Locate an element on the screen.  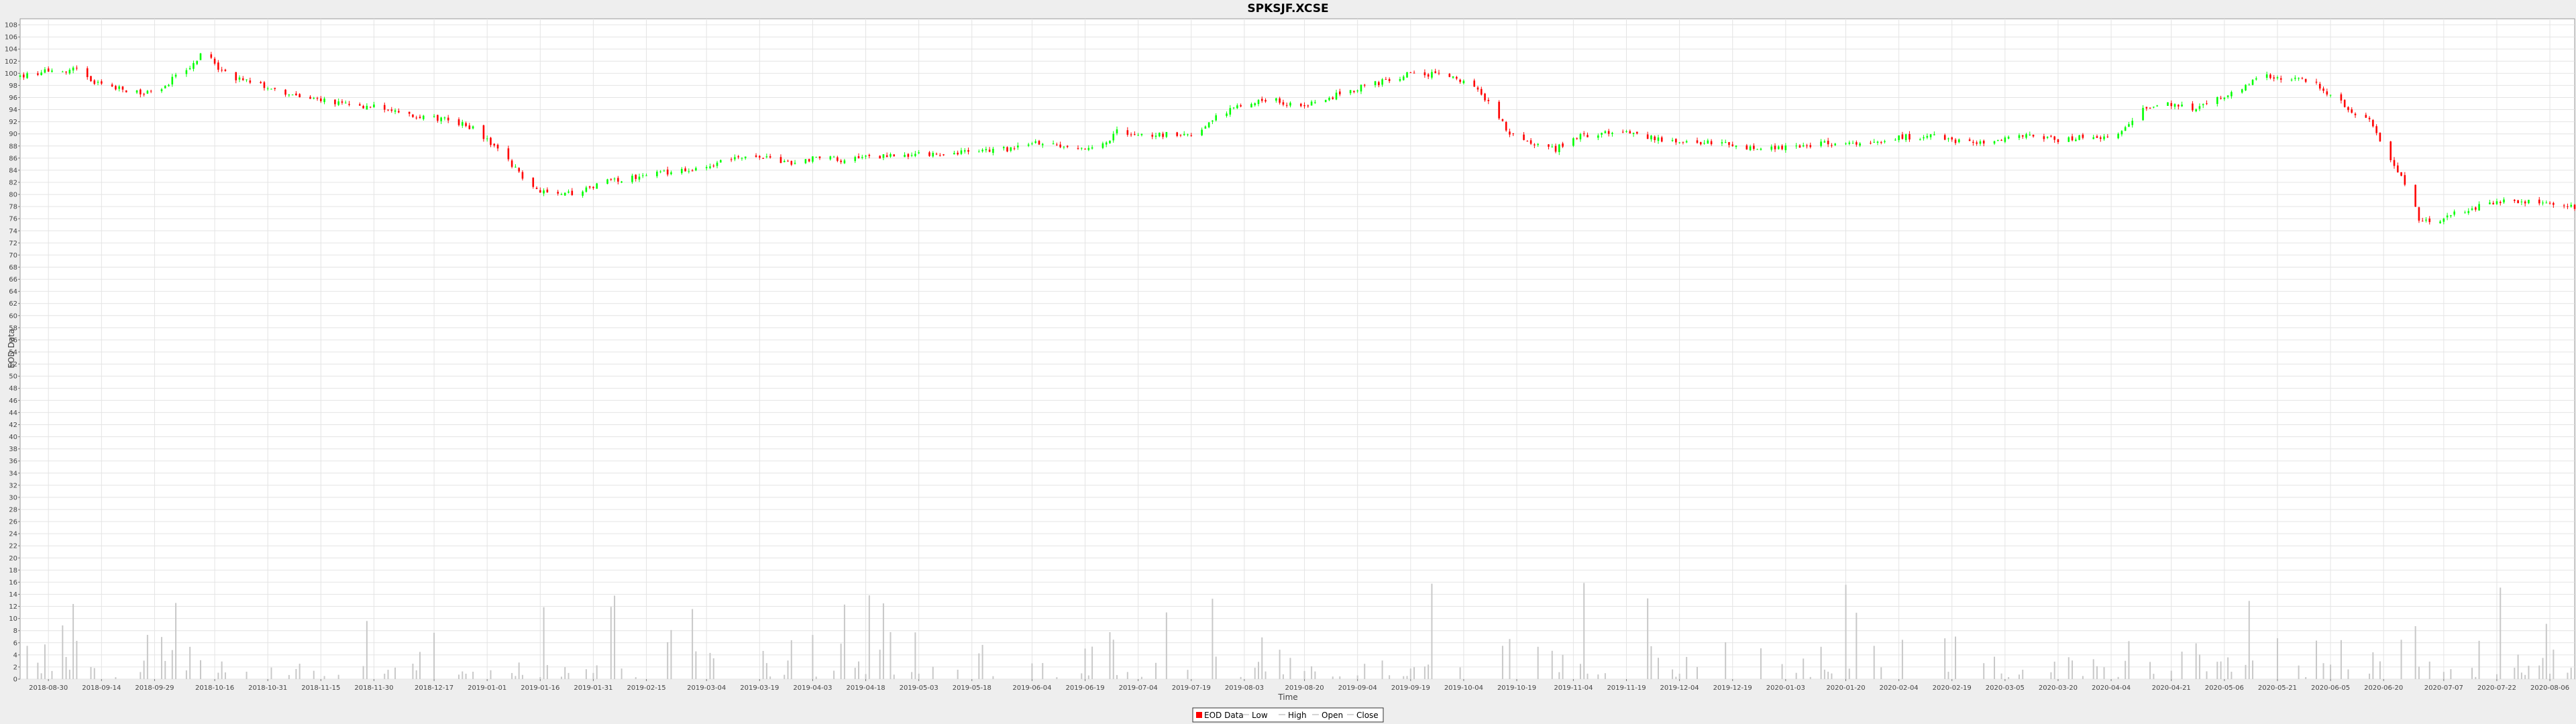
y-tick-label: 14 is located at coordinates (13, 595).